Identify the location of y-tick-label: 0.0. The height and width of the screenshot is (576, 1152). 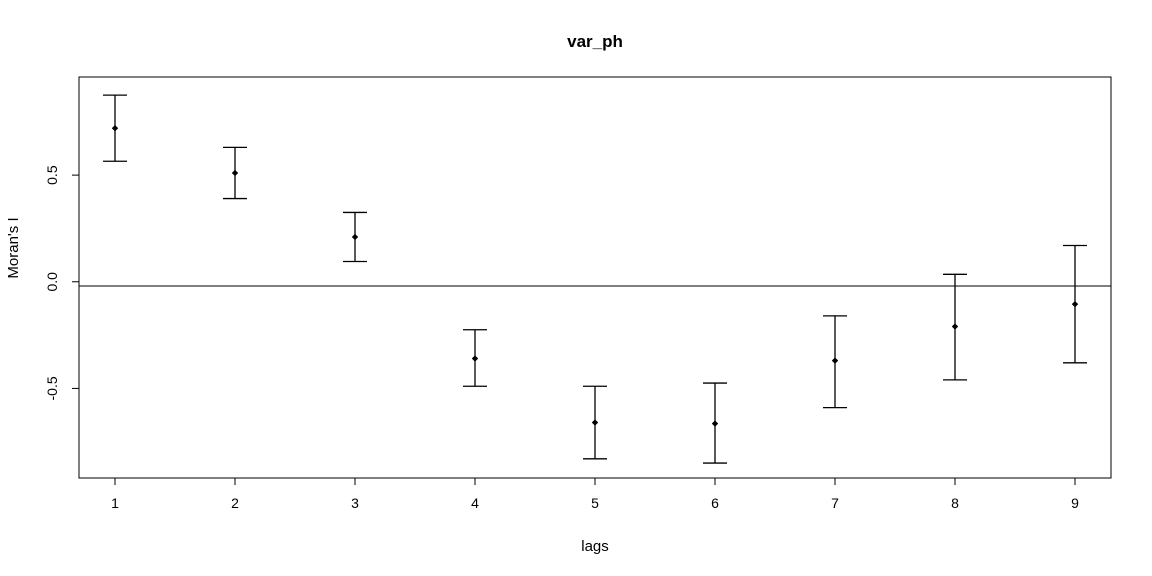
(52, 282).